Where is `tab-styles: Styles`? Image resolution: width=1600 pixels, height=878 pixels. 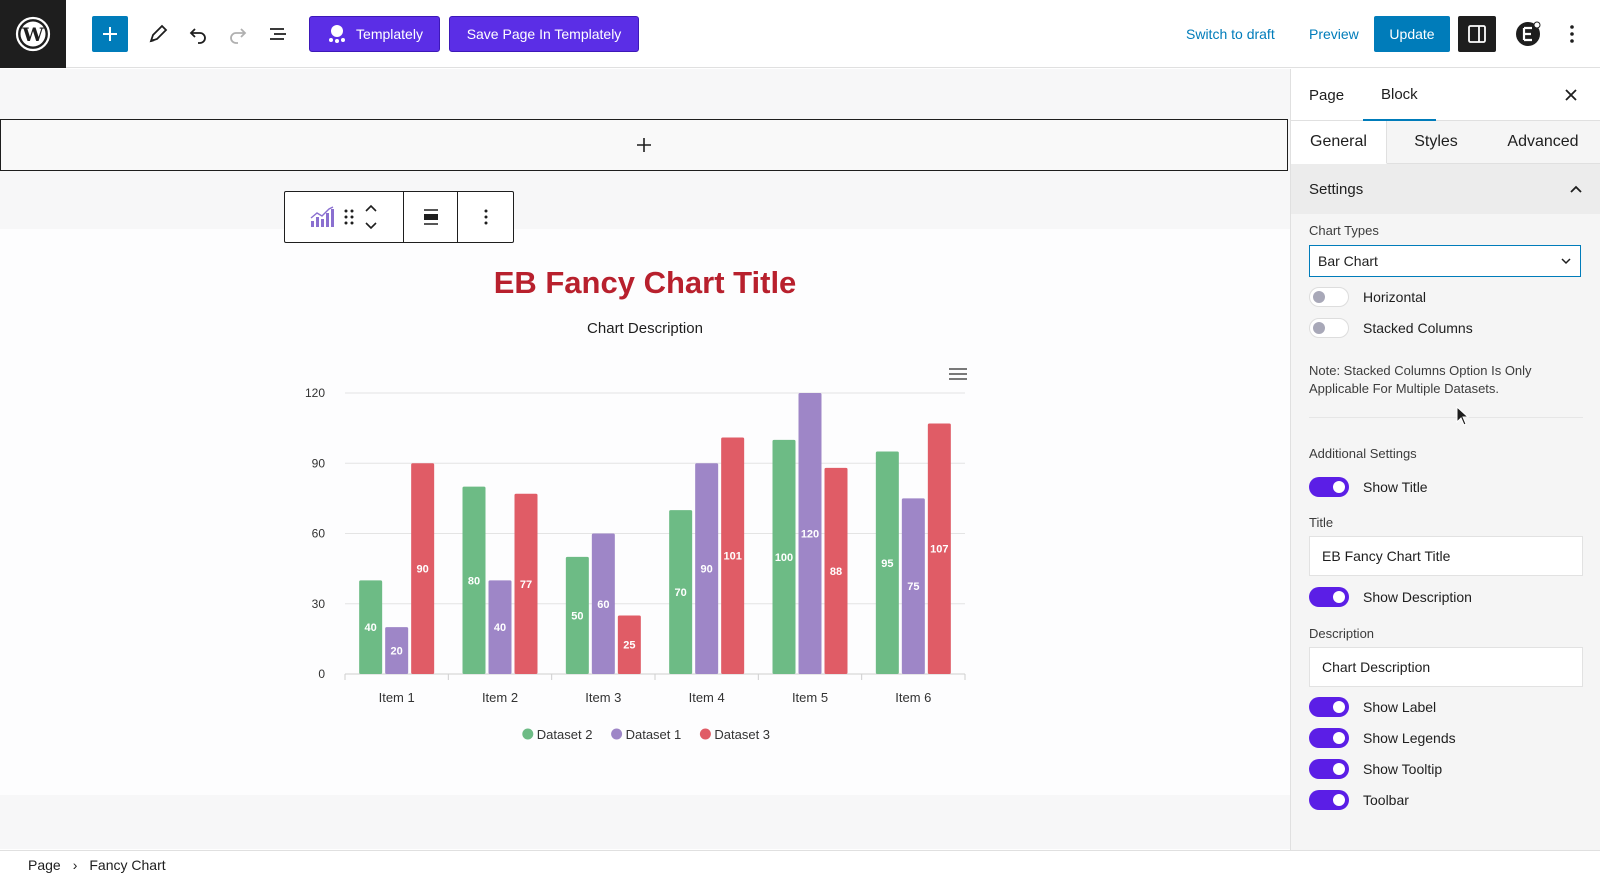 tab-styles: Styles is located at coordinates (1436, 142).